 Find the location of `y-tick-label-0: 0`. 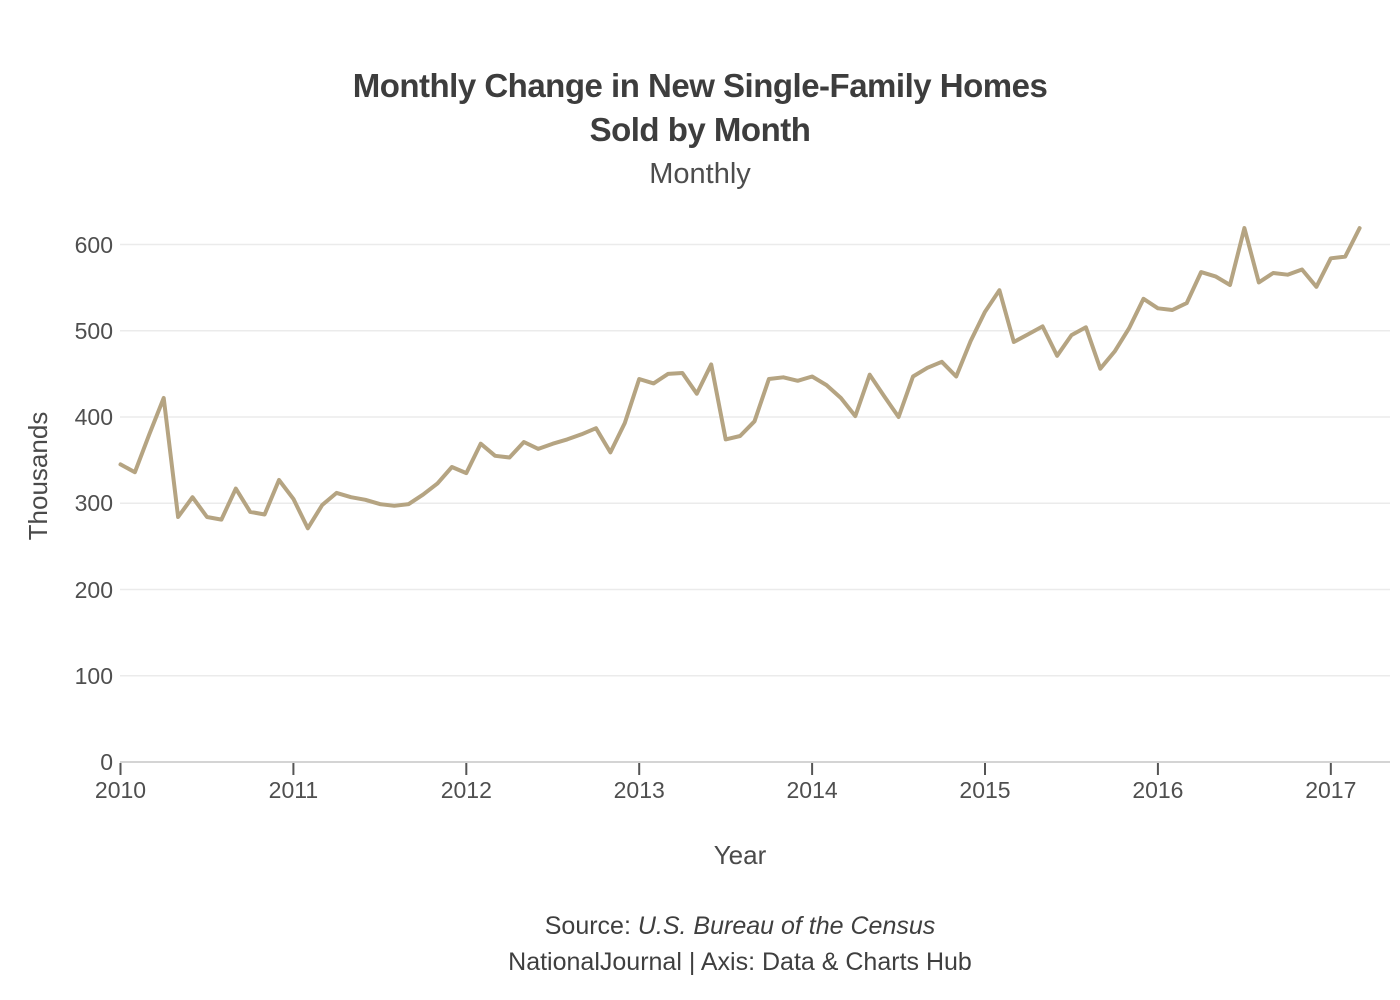

y-tick-label-0: 0 is located at coordinates (106, 762).